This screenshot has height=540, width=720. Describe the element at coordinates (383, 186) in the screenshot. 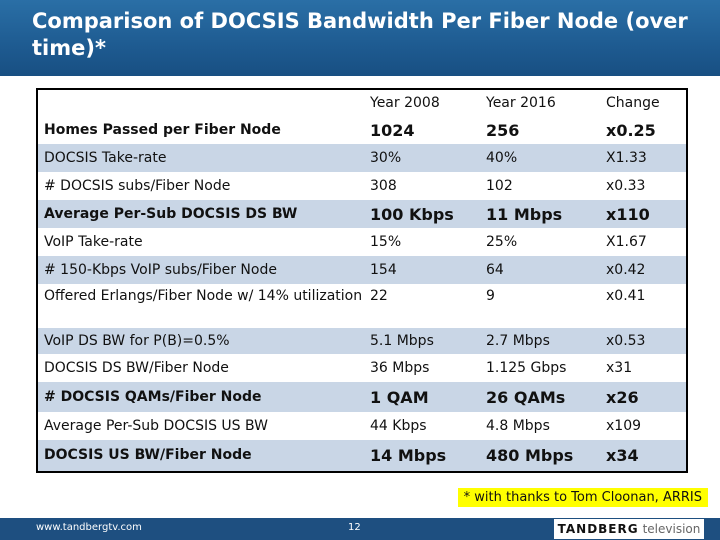

I see `row-value-2008: 308` at that location.